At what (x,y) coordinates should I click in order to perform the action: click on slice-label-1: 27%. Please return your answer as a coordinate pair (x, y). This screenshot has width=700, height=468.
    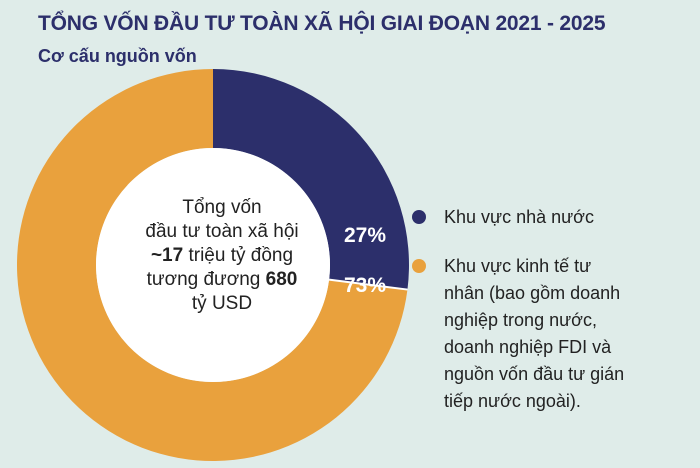
    Looking at the image, I should click on (365, 235).